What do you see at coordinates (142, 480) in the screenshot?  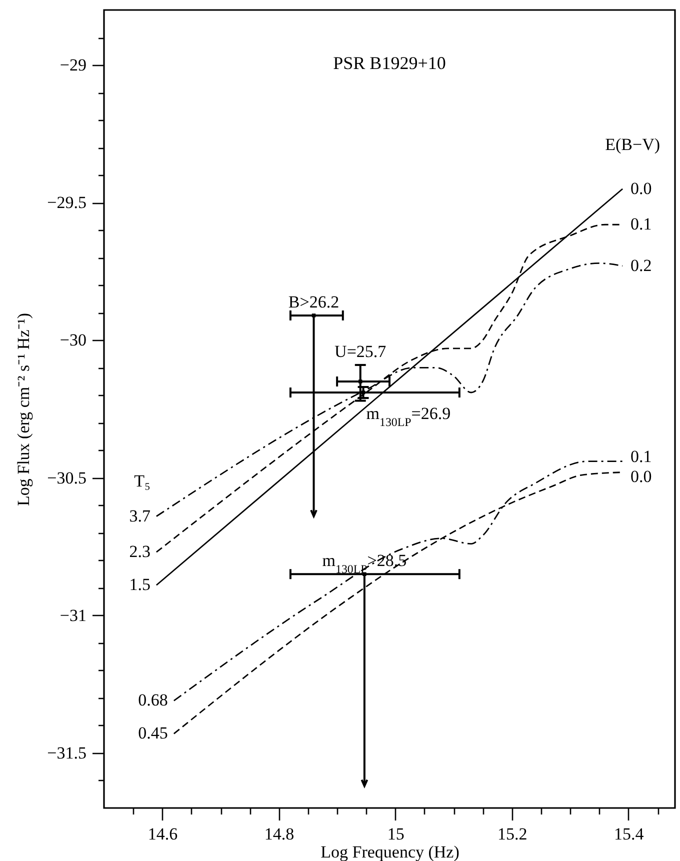 I see `annotation: T₅` at bounding box center [142, 480].